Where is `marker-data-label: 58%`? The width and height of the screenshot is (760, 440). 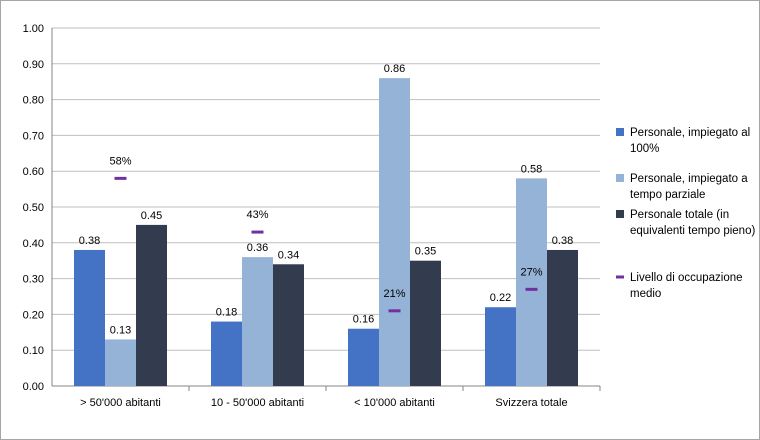
marker-data-label: 58% is located at coordinates (120, 161).